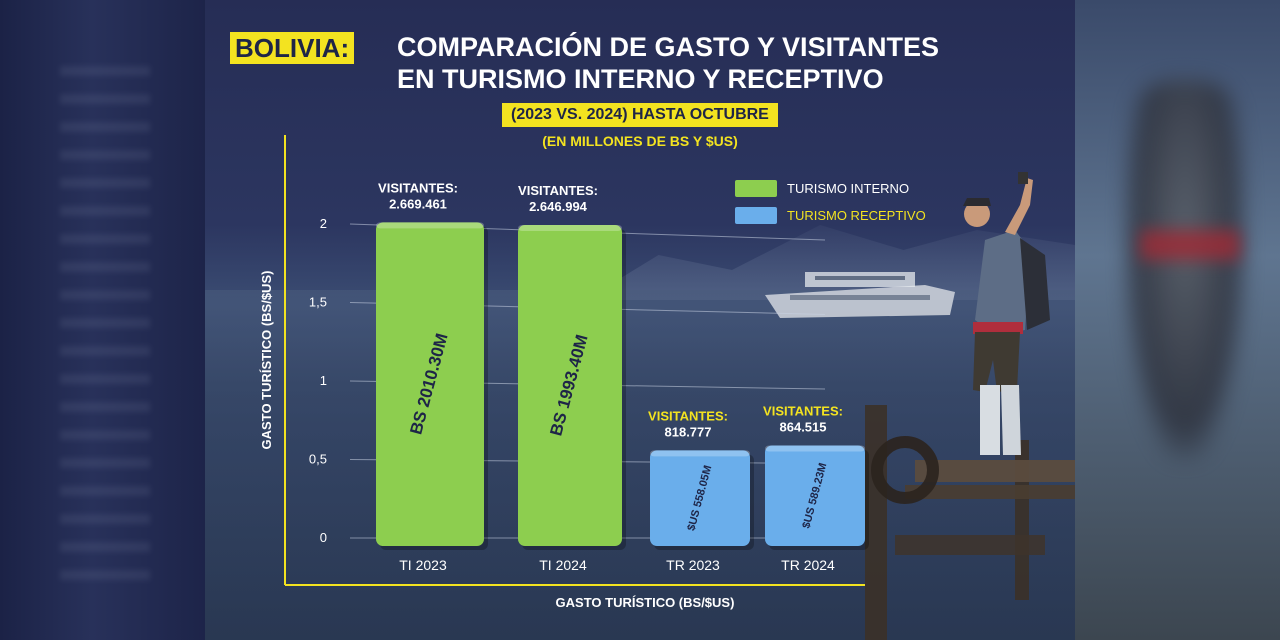  I want to click on y-tick-label: 0,5, so click(318, 459).